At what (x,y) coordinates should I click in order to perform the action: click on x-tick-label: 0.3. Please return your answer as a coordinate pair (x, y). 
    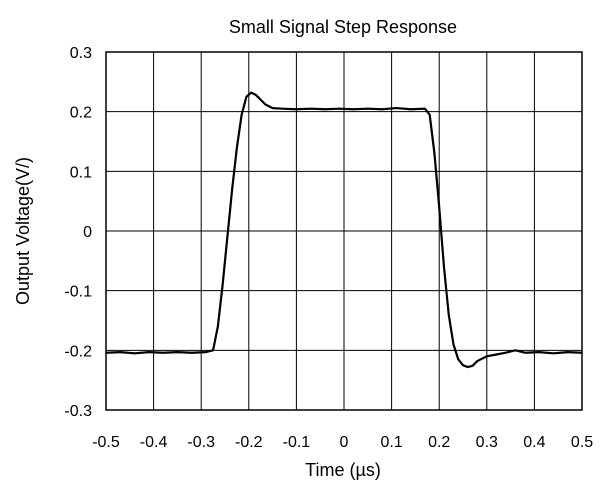
    Looking at the image, I should click on (487, 442).